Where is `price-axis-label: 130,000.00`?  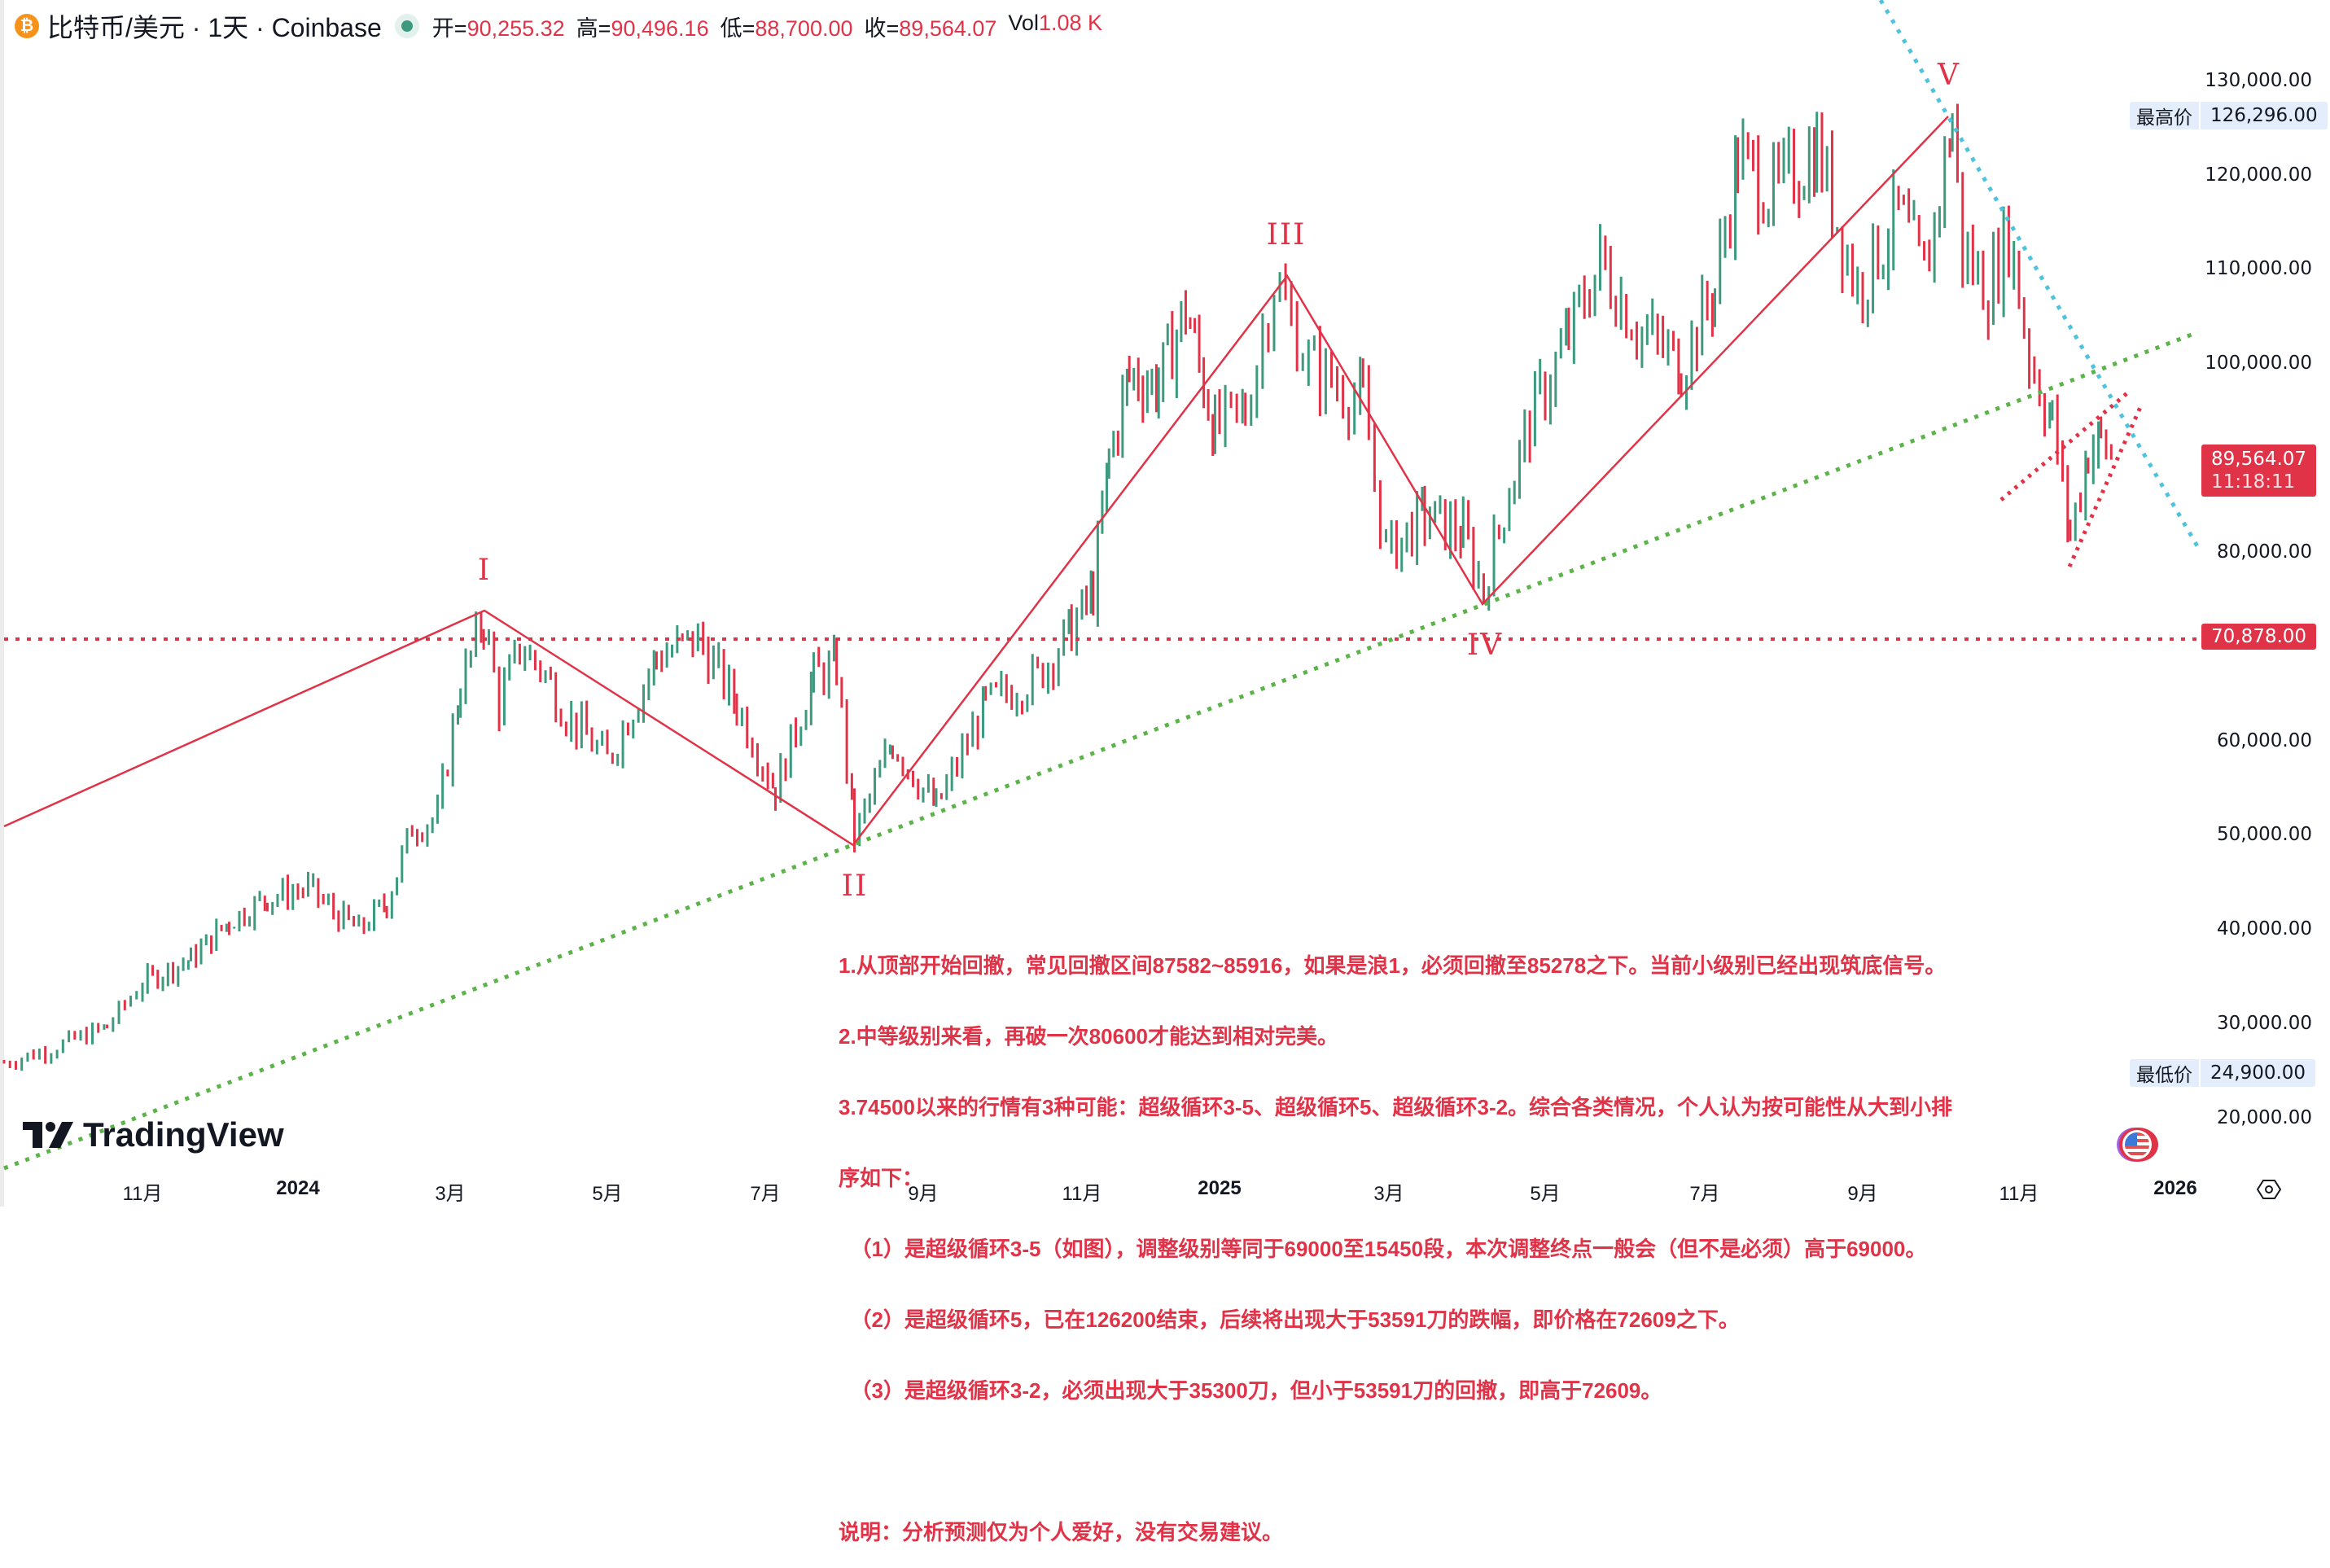
price-axis-label: 130,000.00 is located at coordinates (2258, 80).